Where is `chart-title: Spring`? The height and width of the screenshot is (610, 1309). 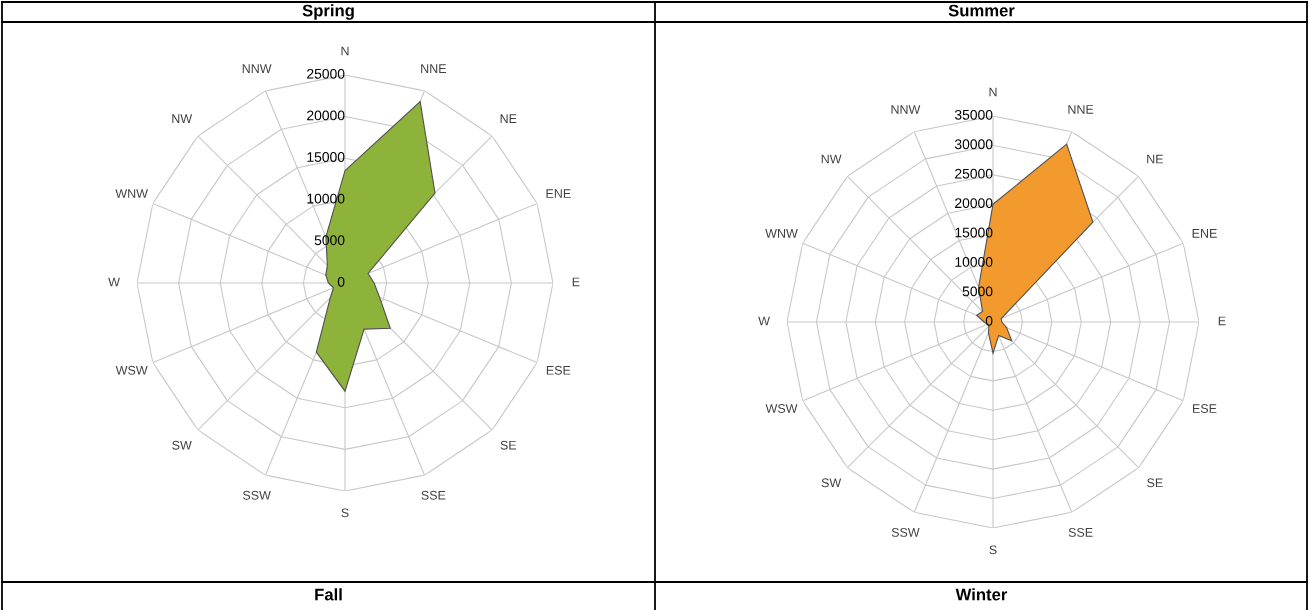 chart-title: Spring is located at coordinates (328, 12).